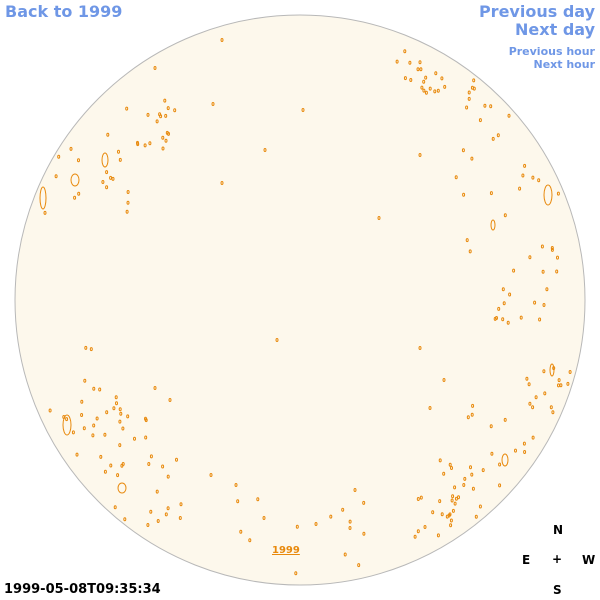 The width and height of the screenshot is (600, 600). Describe the element at coordinates (64, 11) in the screenshot. I see `back-to-year-link: Back to 1999` at that location.